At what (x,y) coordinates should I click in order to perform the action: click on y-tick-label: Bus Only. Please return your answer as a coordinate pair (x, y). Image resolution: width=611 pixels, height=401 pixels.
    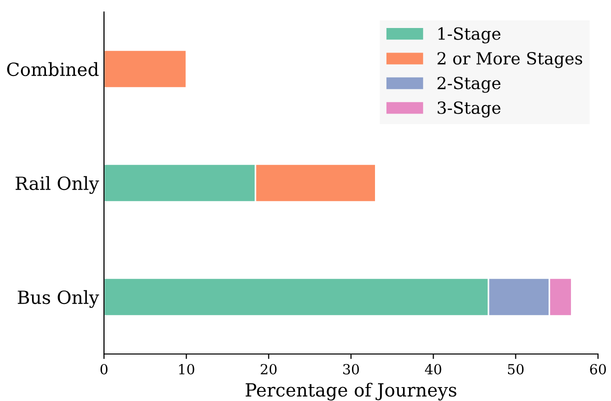
    Looking at the image, I should click on (59, 299).